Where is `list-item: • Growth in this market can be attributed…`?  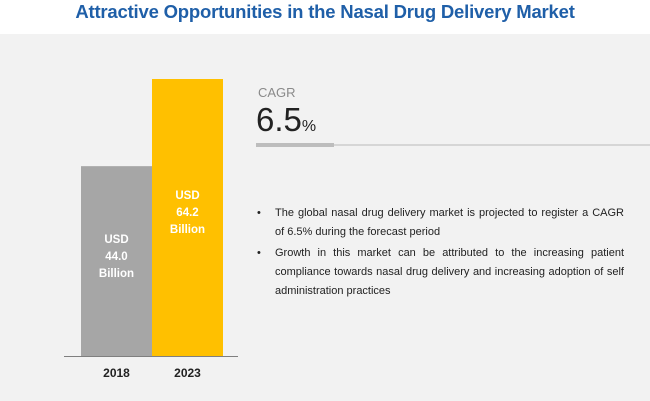
list-item: • Growth in this market can be attributed… is located at coordinates (440, 272).